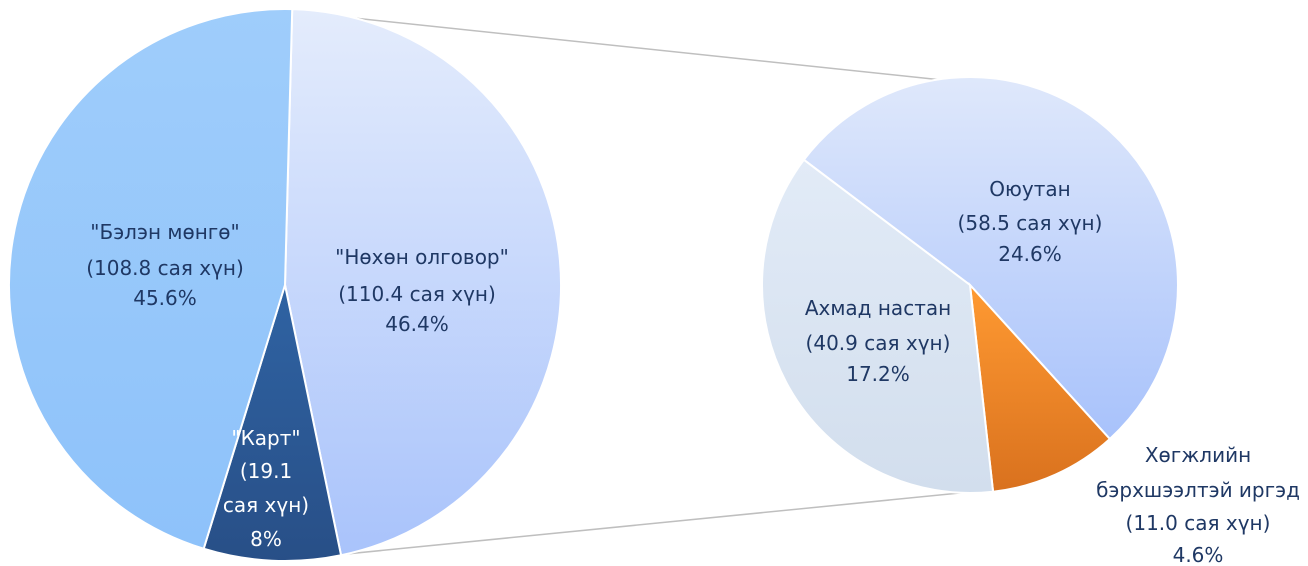 This screenshot has height=566, width=1308. Describe the element at coordinates (417, 294) in the screenshot. I see `slice-detail-nokhon-olgovor: (110.4 сая хүн)` at that location.